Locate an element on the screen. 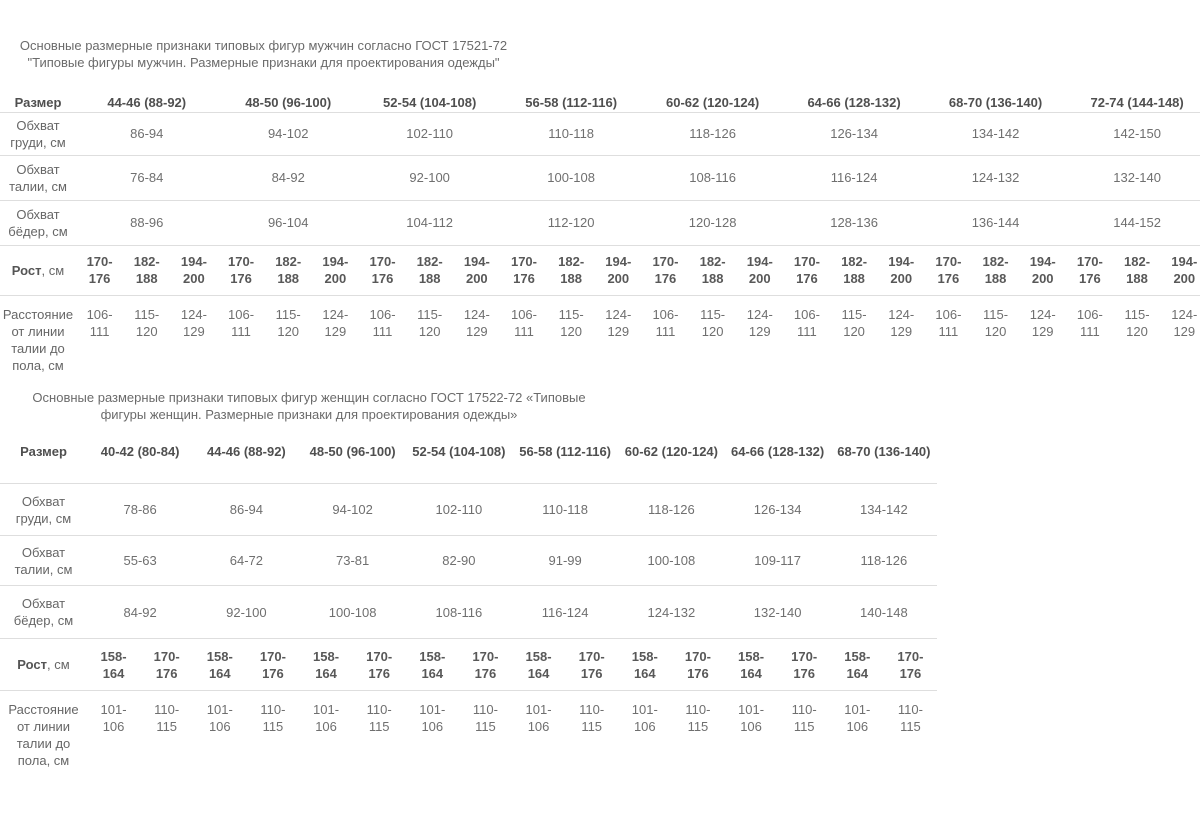  measure-label: Обхват талии, см is located at coordinates (43, 560).